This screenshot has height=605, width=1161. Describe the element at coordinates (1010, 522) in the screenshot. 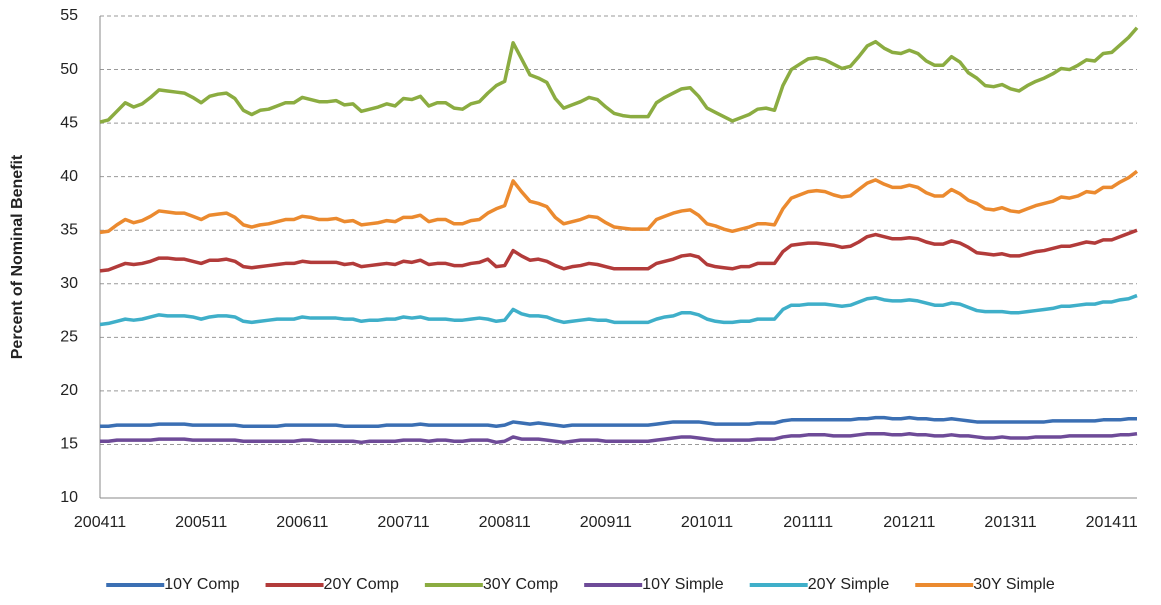

I see `x-tick-label: 201311` at that location.